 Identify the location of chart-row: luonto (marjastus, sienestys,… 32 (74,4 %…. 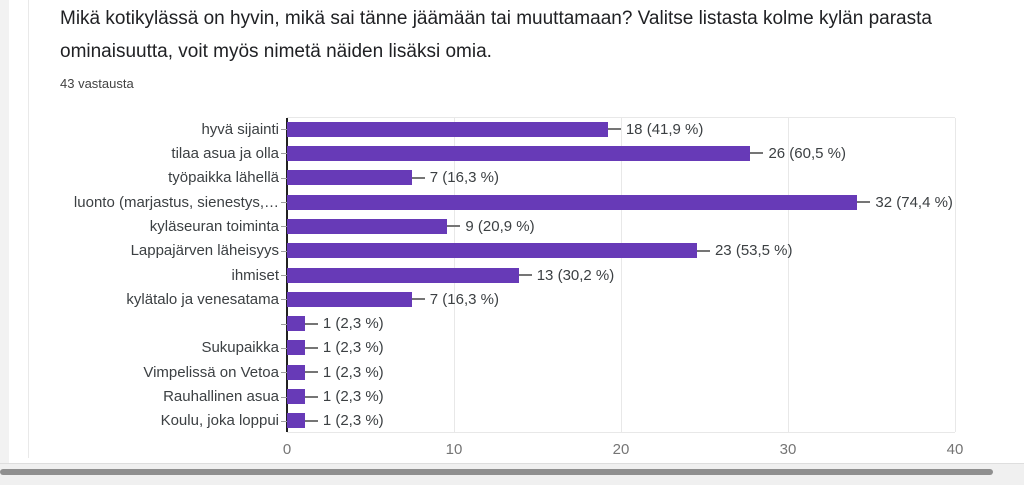
(530, 202).